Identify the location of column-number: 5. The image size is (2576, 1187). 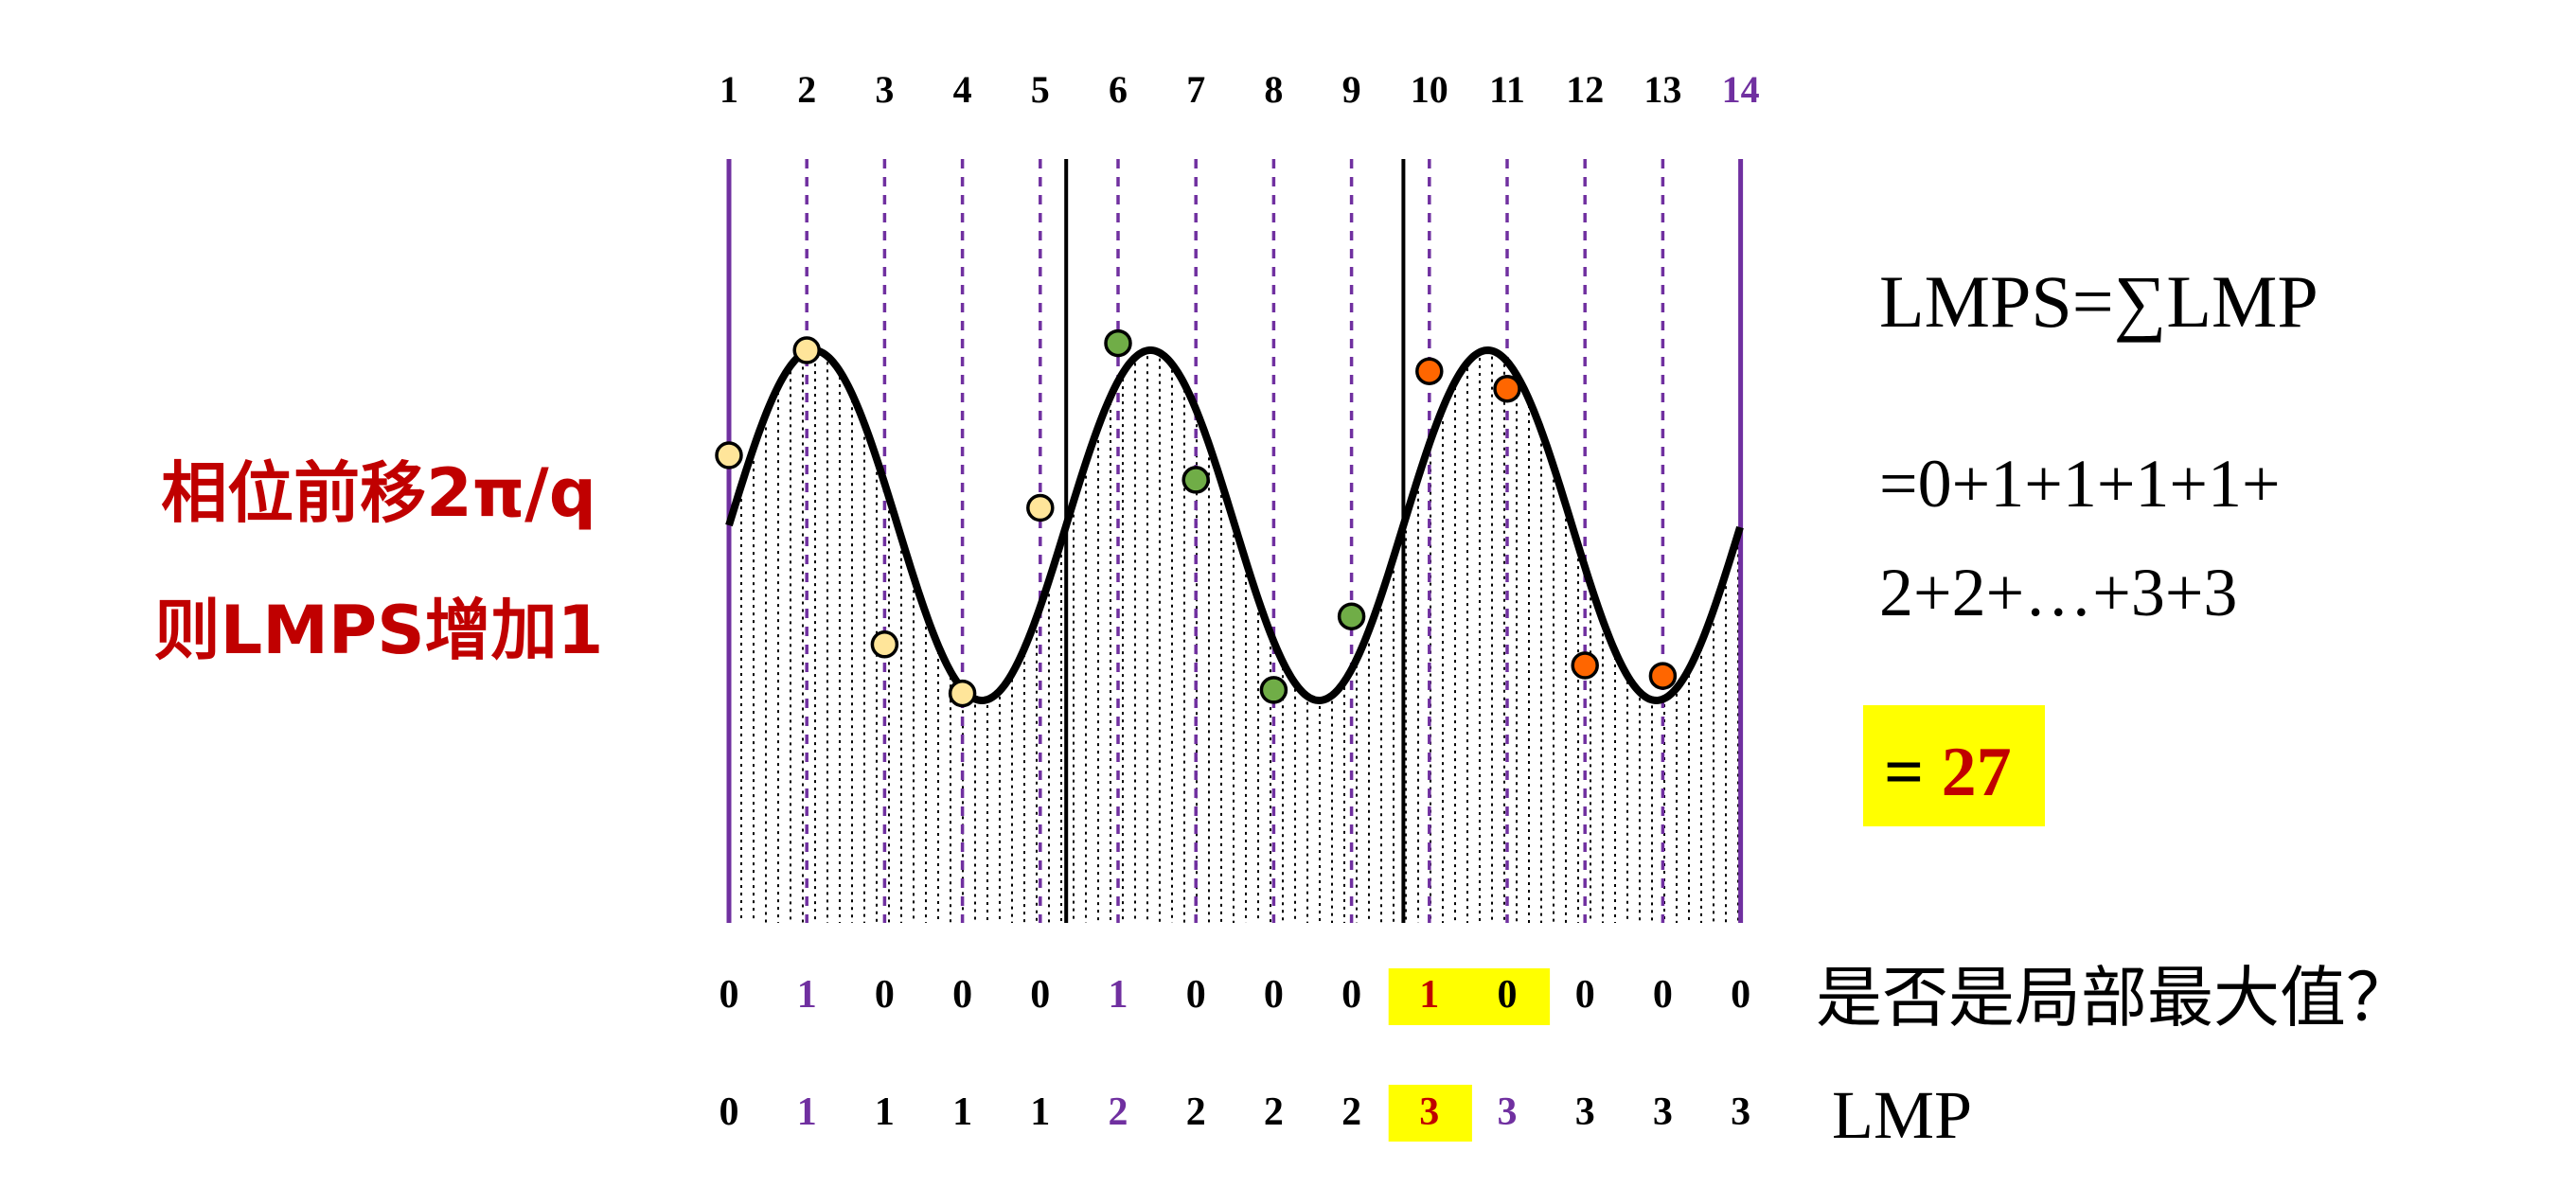
(1041, 89).